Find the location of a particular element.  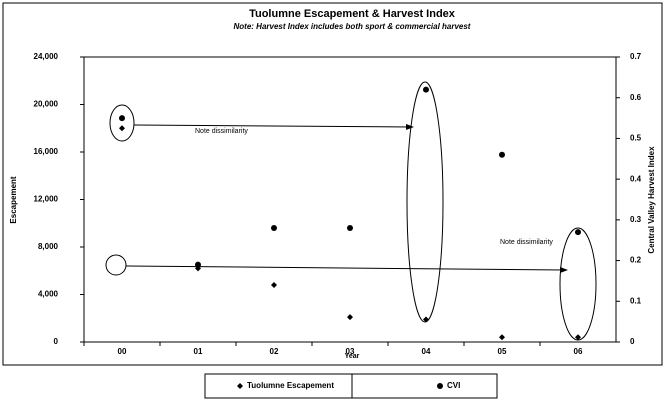

legend-label: CVI is located at coordinates (453, 385).